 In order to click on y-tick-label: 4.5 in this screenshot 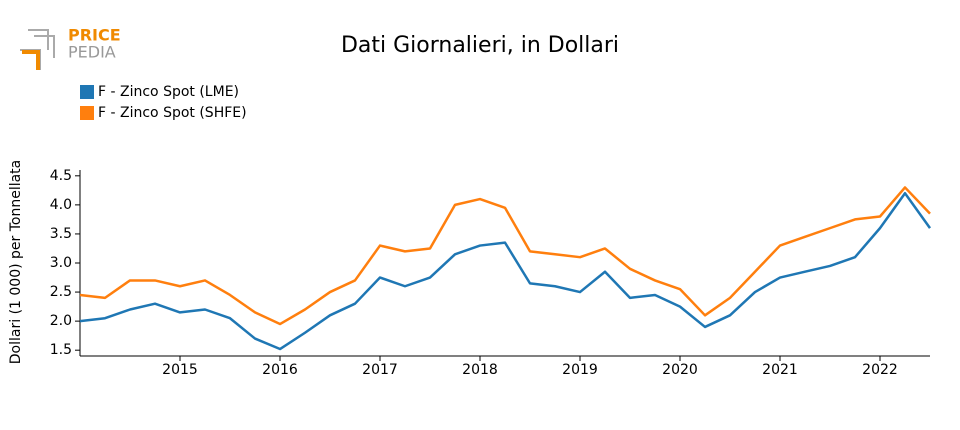, I will do `click(61, 176)`.